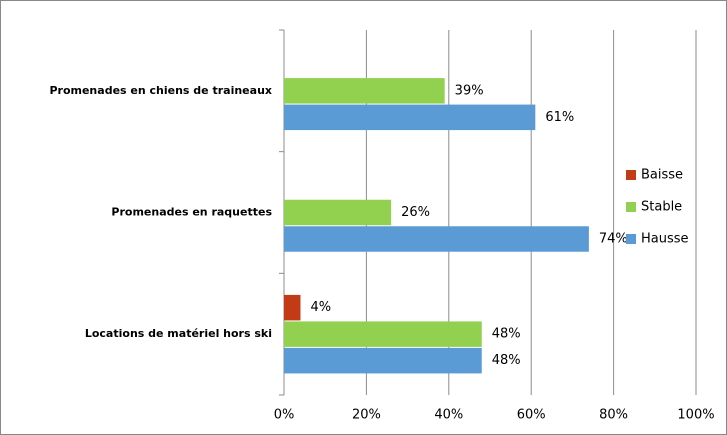 Image resolution: width=727 pixels, height=435 pixels. I want to click on value-label: 61%, so click(559, 117).